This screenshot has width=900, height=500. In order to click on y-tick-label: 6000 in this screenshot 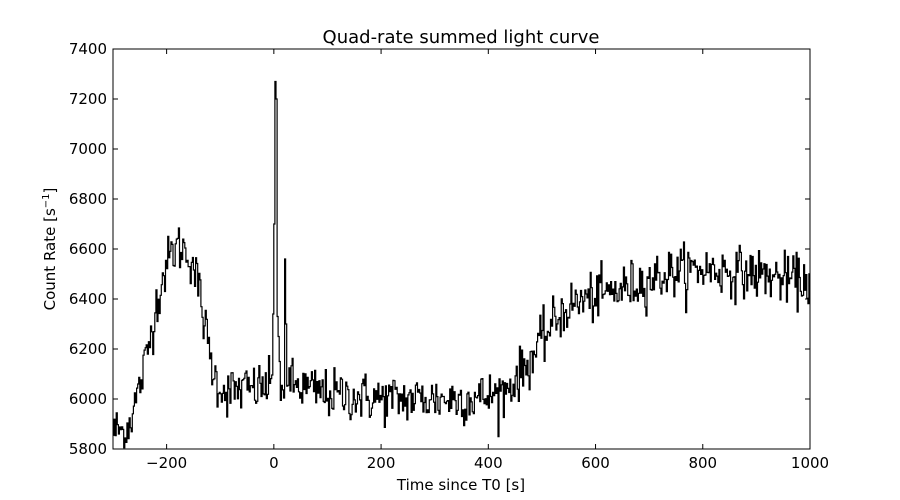, I will do `click(88, 399)`.